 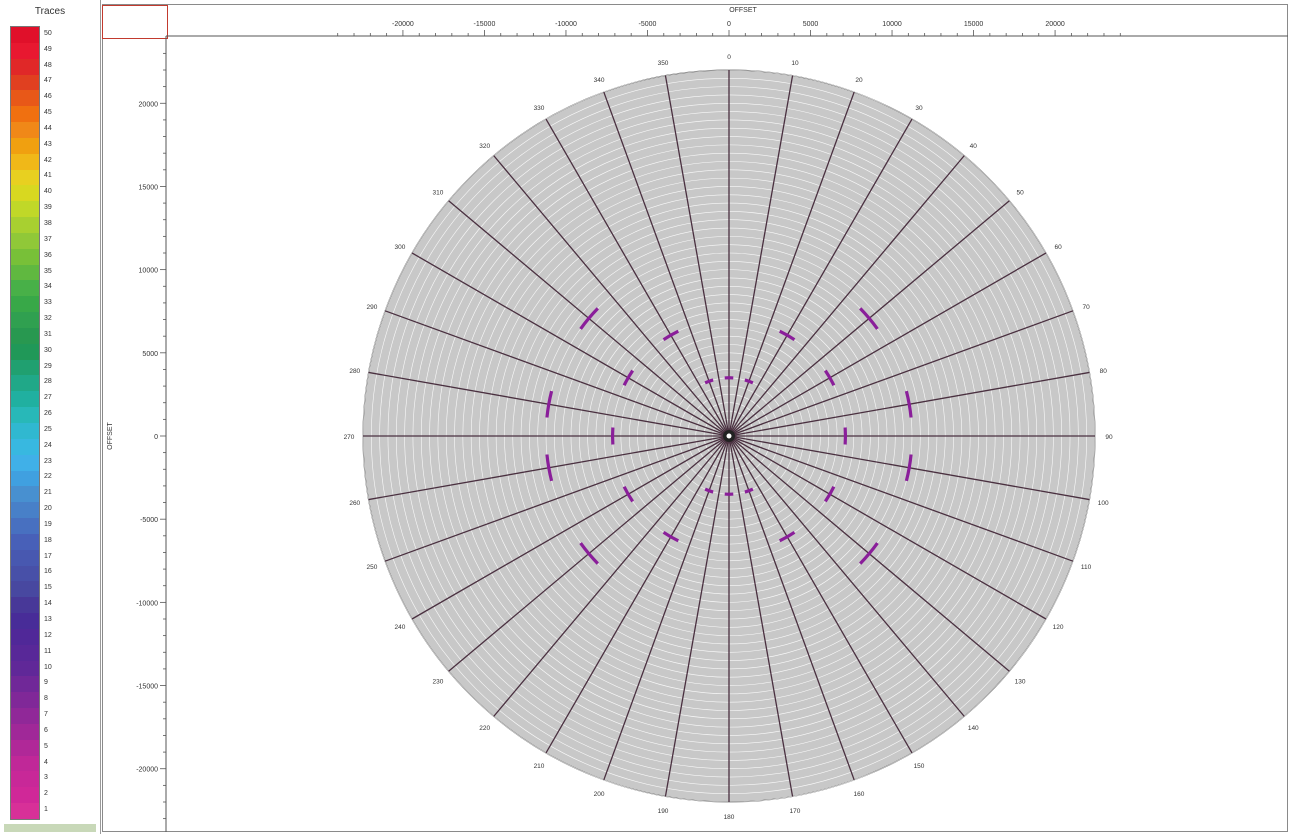 I want to click on legend-value-label: 26, so click(x=48, y=414).